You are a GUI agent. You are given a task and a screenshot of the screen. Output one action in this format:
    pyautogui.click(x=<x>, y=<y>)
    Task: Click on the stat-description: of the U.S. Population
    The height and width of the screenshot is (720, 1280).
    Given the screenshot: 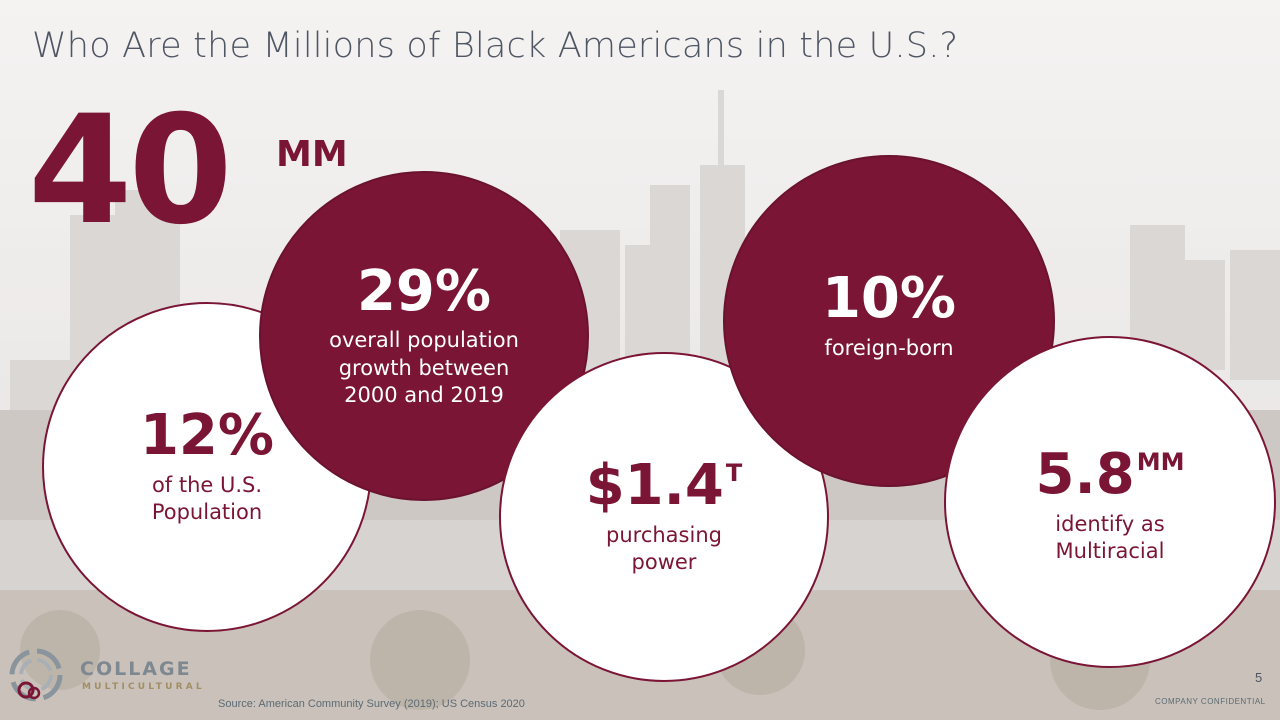 What is the action you would take?
    pyautogui.click(x=207, y=499)
    